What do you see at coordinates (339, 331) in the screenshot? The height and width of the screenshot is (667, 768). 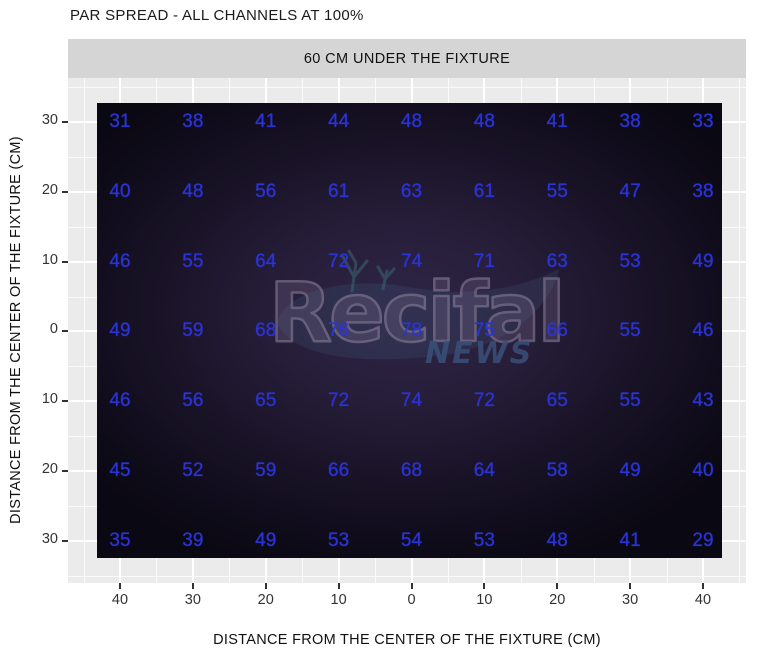 I see `par-value-cell: 76` at bounding box center [339, 331].